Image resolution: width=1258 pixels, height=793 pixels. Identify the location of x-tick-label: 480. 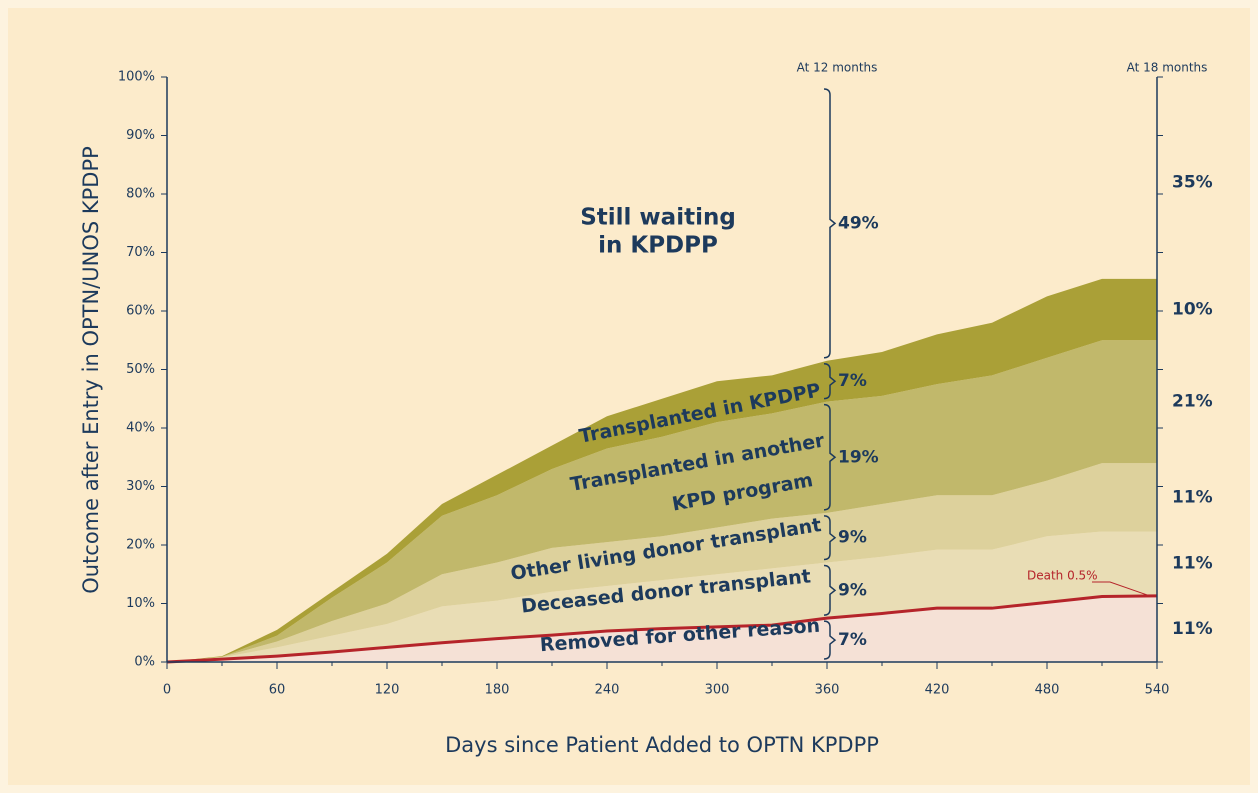
(1047, 690).